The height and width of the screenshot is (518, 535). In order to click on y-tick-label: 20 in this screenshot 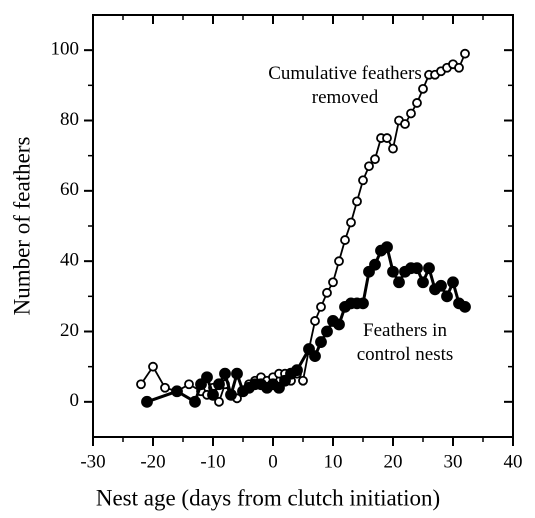, I will do `click(69, 330)`.